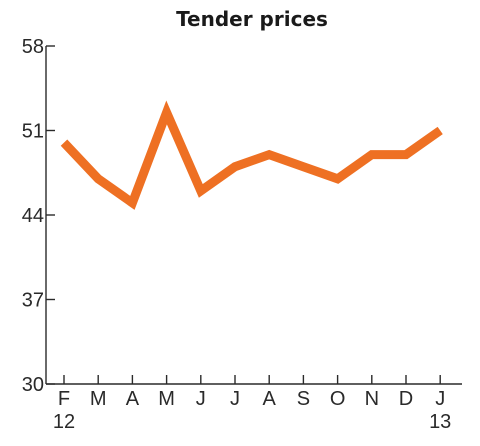 This screenshot has height=446, width=480. Describe the element at coordinates (372, 399) in the screenshot. I see `x-tick-label: N` at that location.